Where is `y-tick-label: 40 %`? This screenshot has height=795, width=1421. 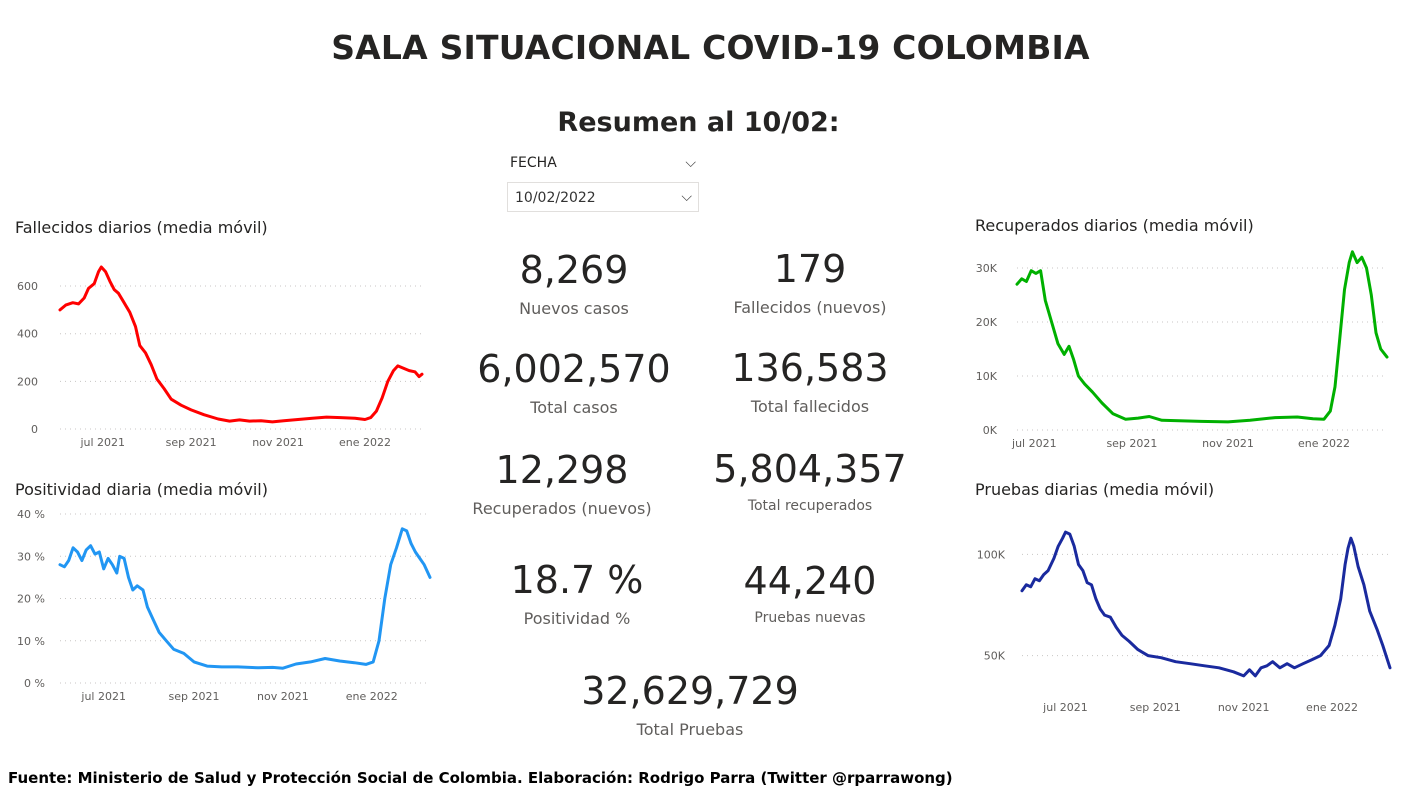 y-tick-label: 40 % is located at coordinates (31, 514).